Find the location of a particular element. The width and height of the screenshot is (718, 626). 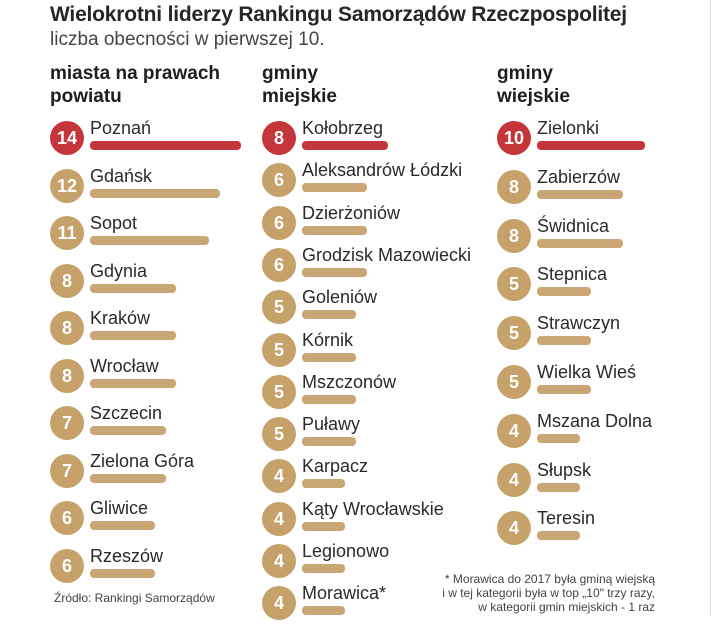

value-badge: 14 is located at coordinates (67, 138).